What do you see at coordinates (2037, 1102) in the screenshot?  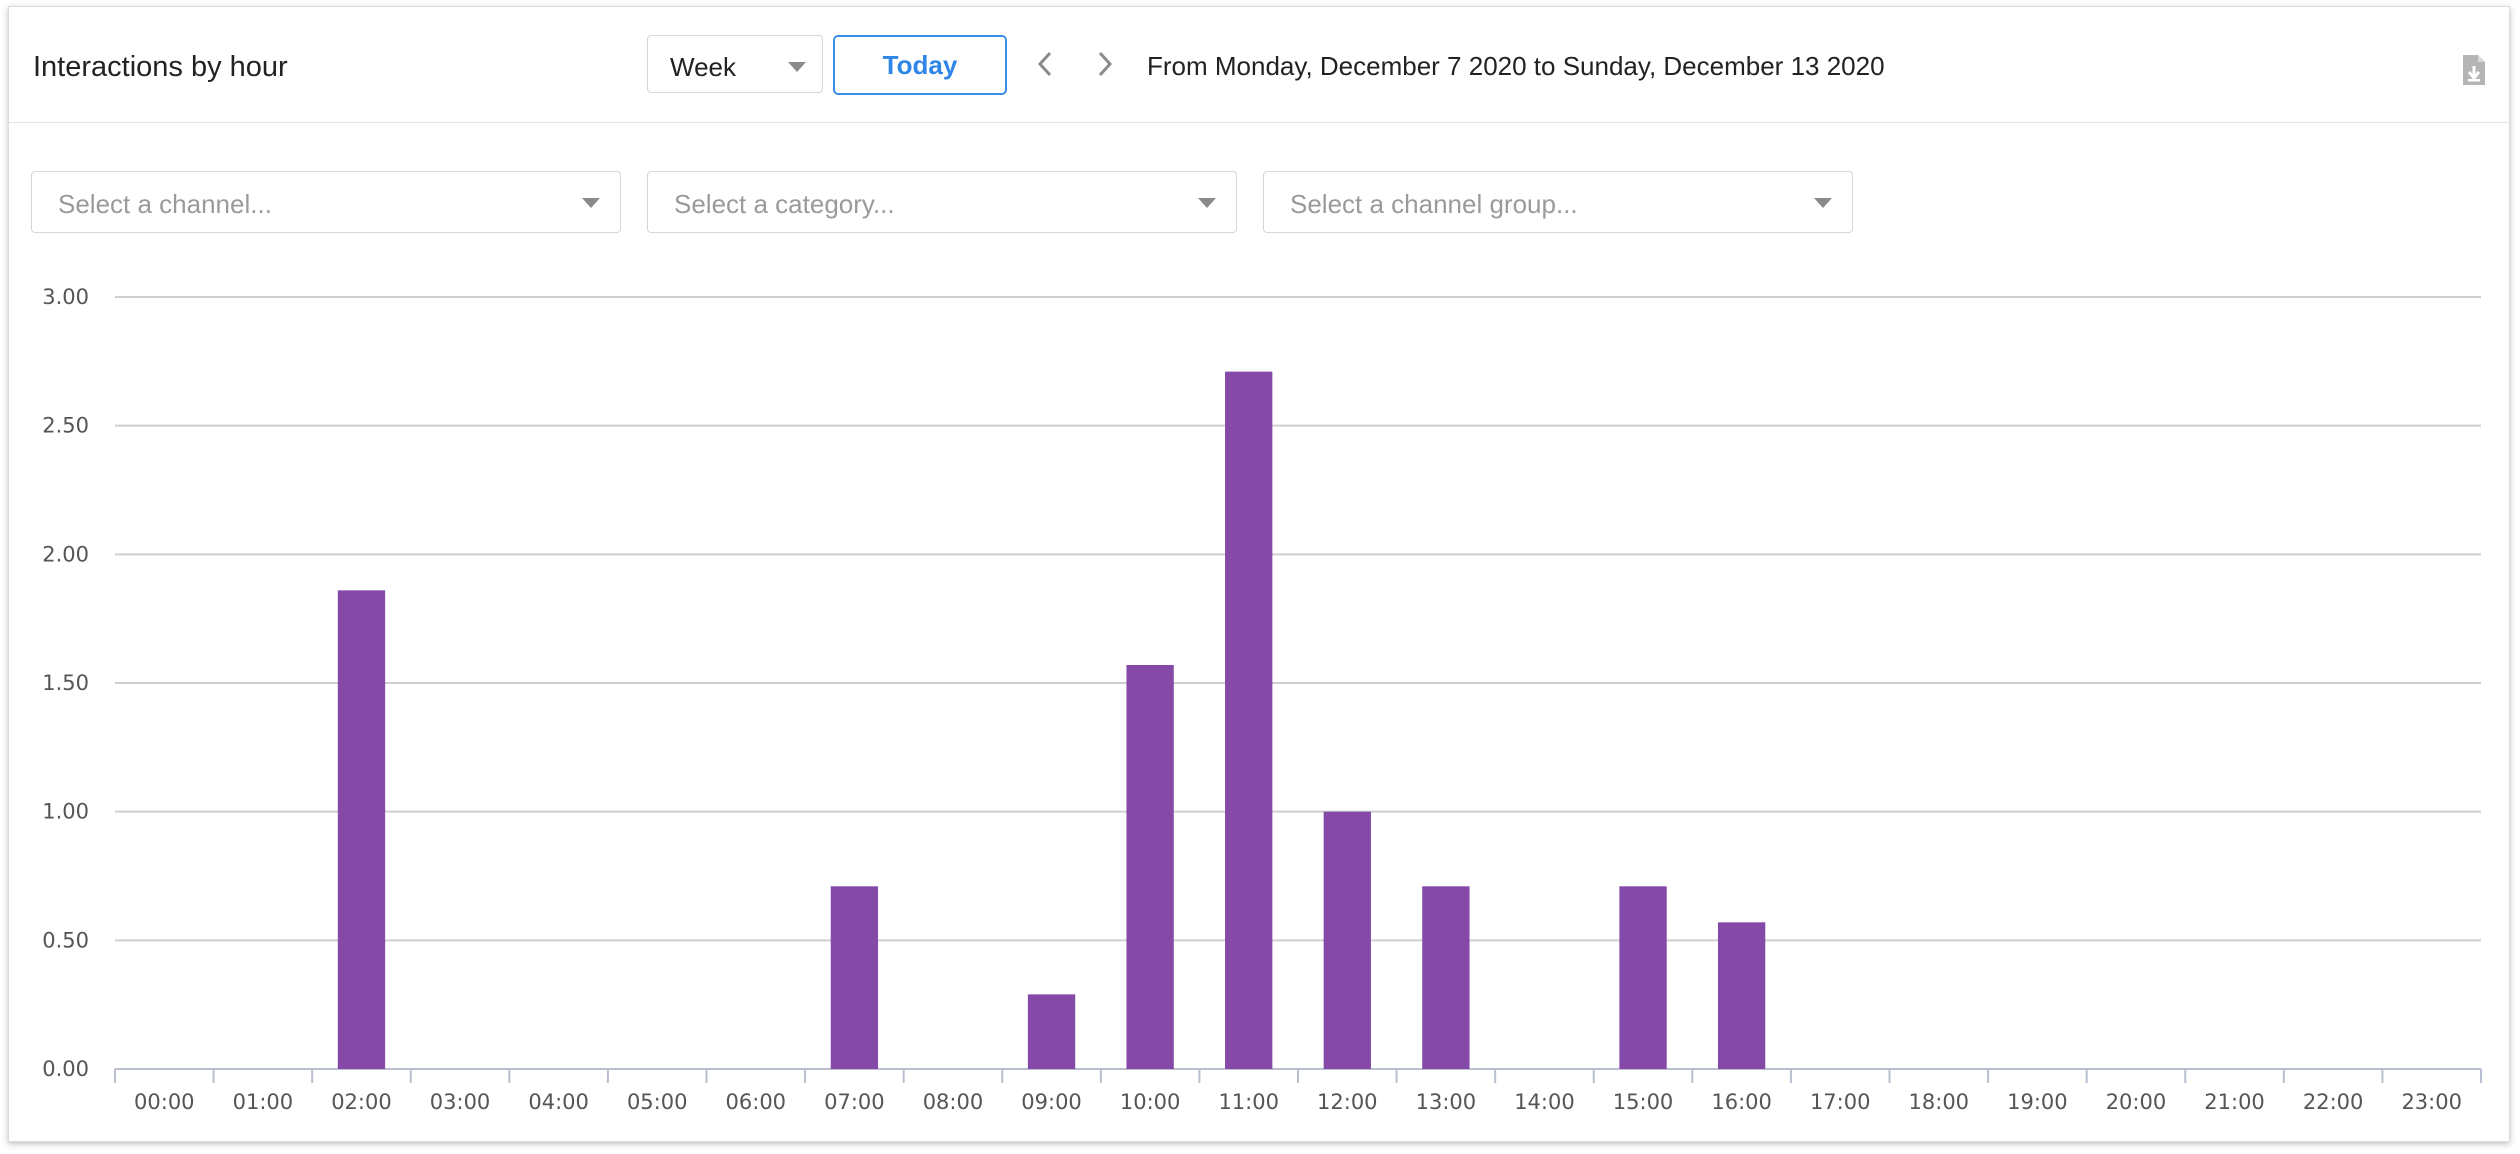 I see `x-tick-label: 19:00` at bounding box center [2037, 1102].